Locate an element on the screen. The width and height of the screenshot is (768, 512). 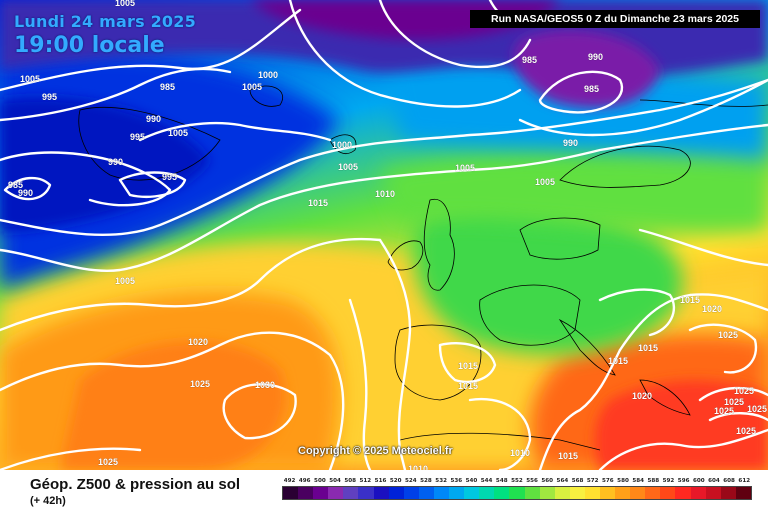
isobar-label: 1030 is located at coordinates (265, 385).